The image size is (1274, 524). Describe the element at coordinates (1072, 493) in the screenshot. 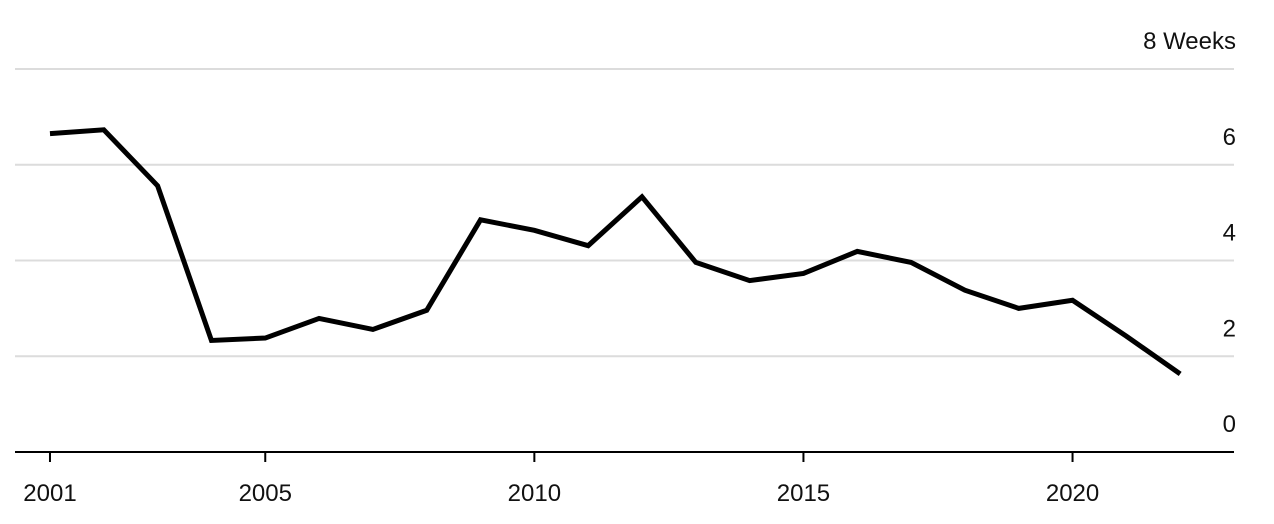

I see `x-tick-label: 2020` at that location.